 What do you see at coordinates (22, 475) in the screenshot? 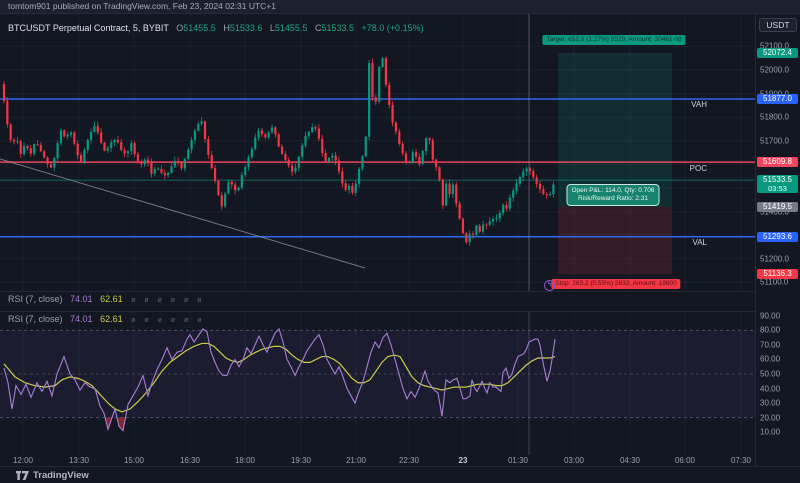
I see `tradingview-logo-icon` at bounding box center [22, 475].